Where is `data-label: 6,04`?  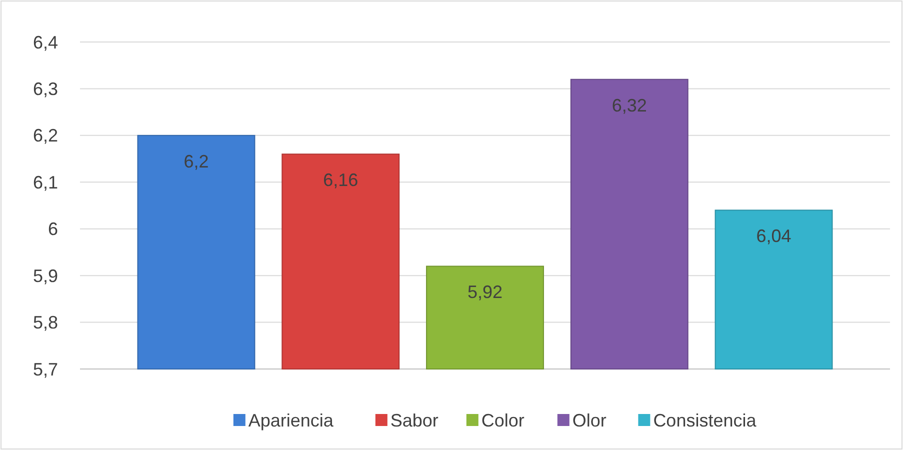 data-label: 6,04 is located at coordinates (774, 236).